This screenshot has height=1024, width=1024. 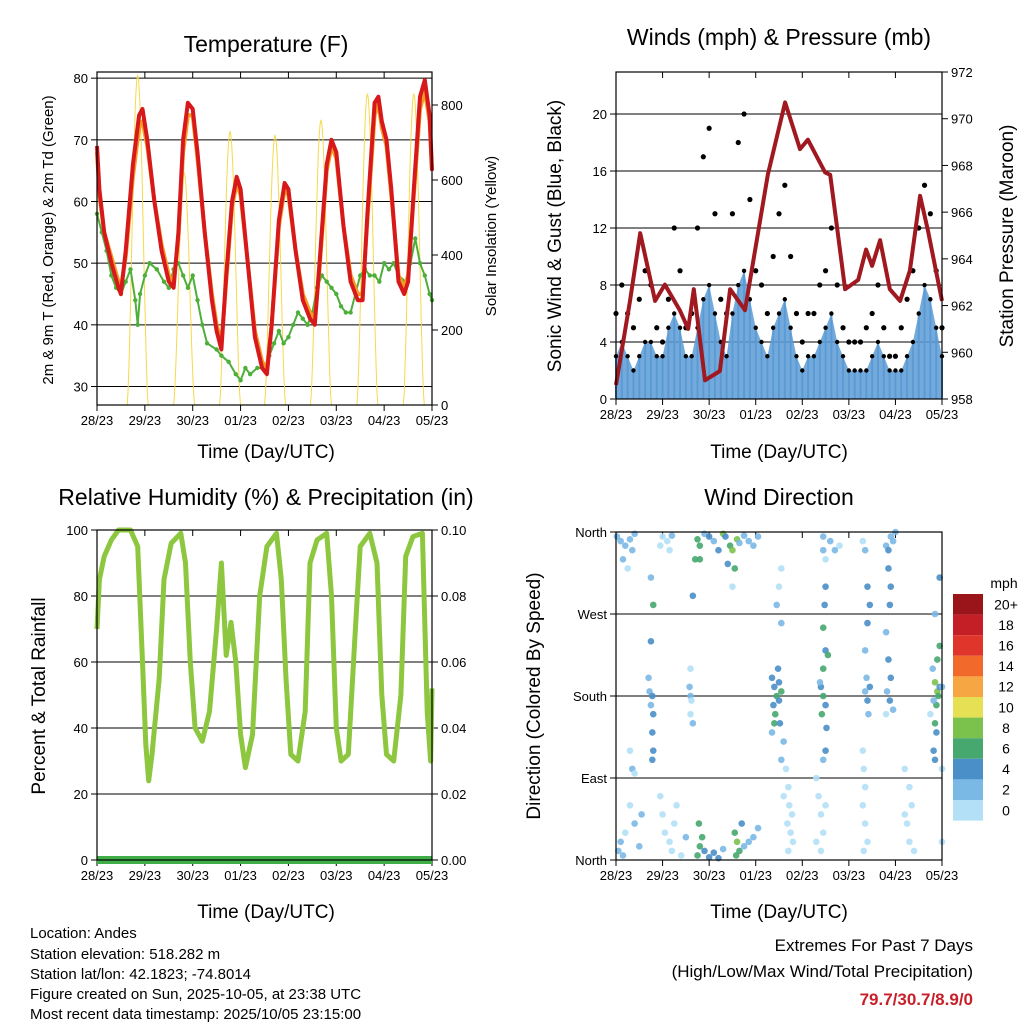 What do you see at coordinates (452, 180) in the screenshot?
I see `y-right-tick-label: 600` at bounding box center [452, 180].